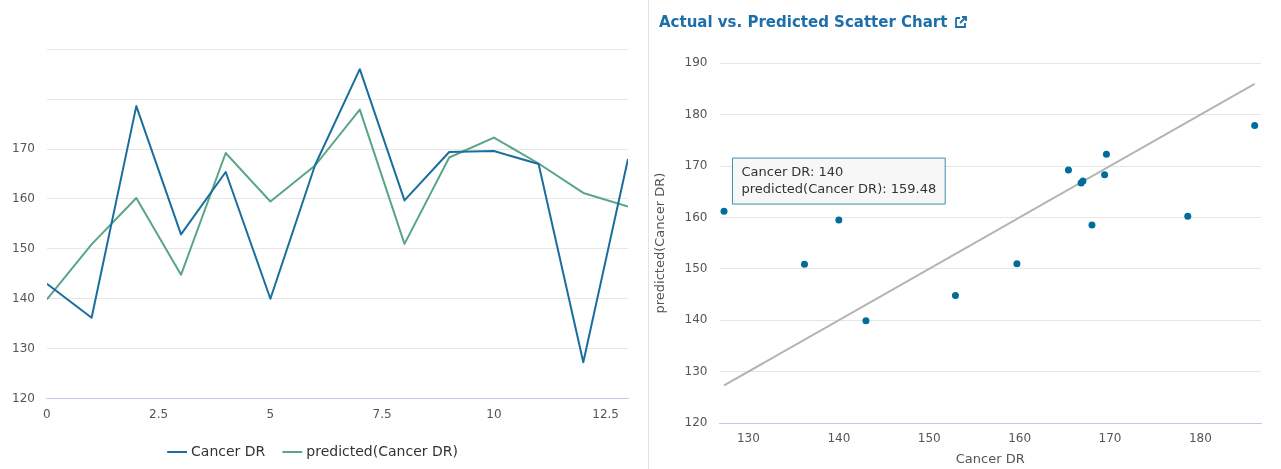  Describe the element at coordinates (382, 450) in the screenshot. I see `legend-label: predicted(Cancer DR)` at that location.